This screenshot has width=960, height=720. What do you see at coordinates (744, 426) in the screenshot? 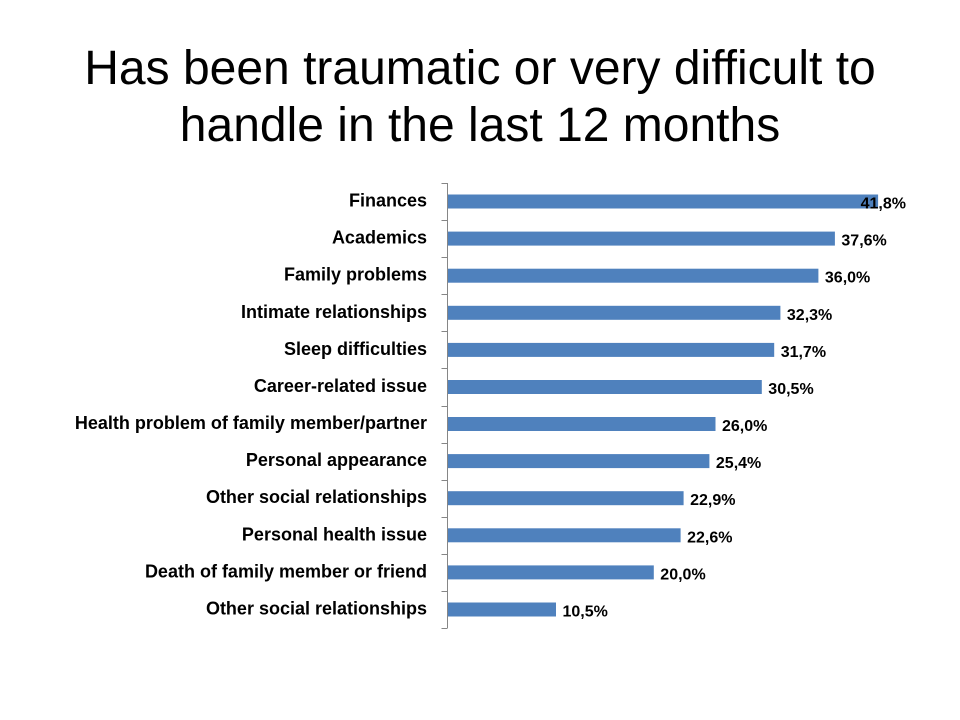
I see `data-label: 26,0%` at bounding box center [744, 426].